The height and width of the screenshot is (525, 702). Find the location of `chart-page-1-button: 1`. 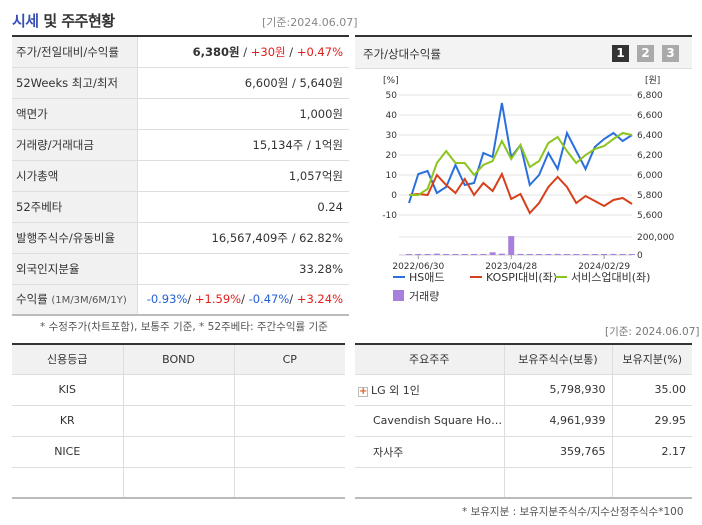

chart-page-1-button: 1 is located at coordinates (620, 53).